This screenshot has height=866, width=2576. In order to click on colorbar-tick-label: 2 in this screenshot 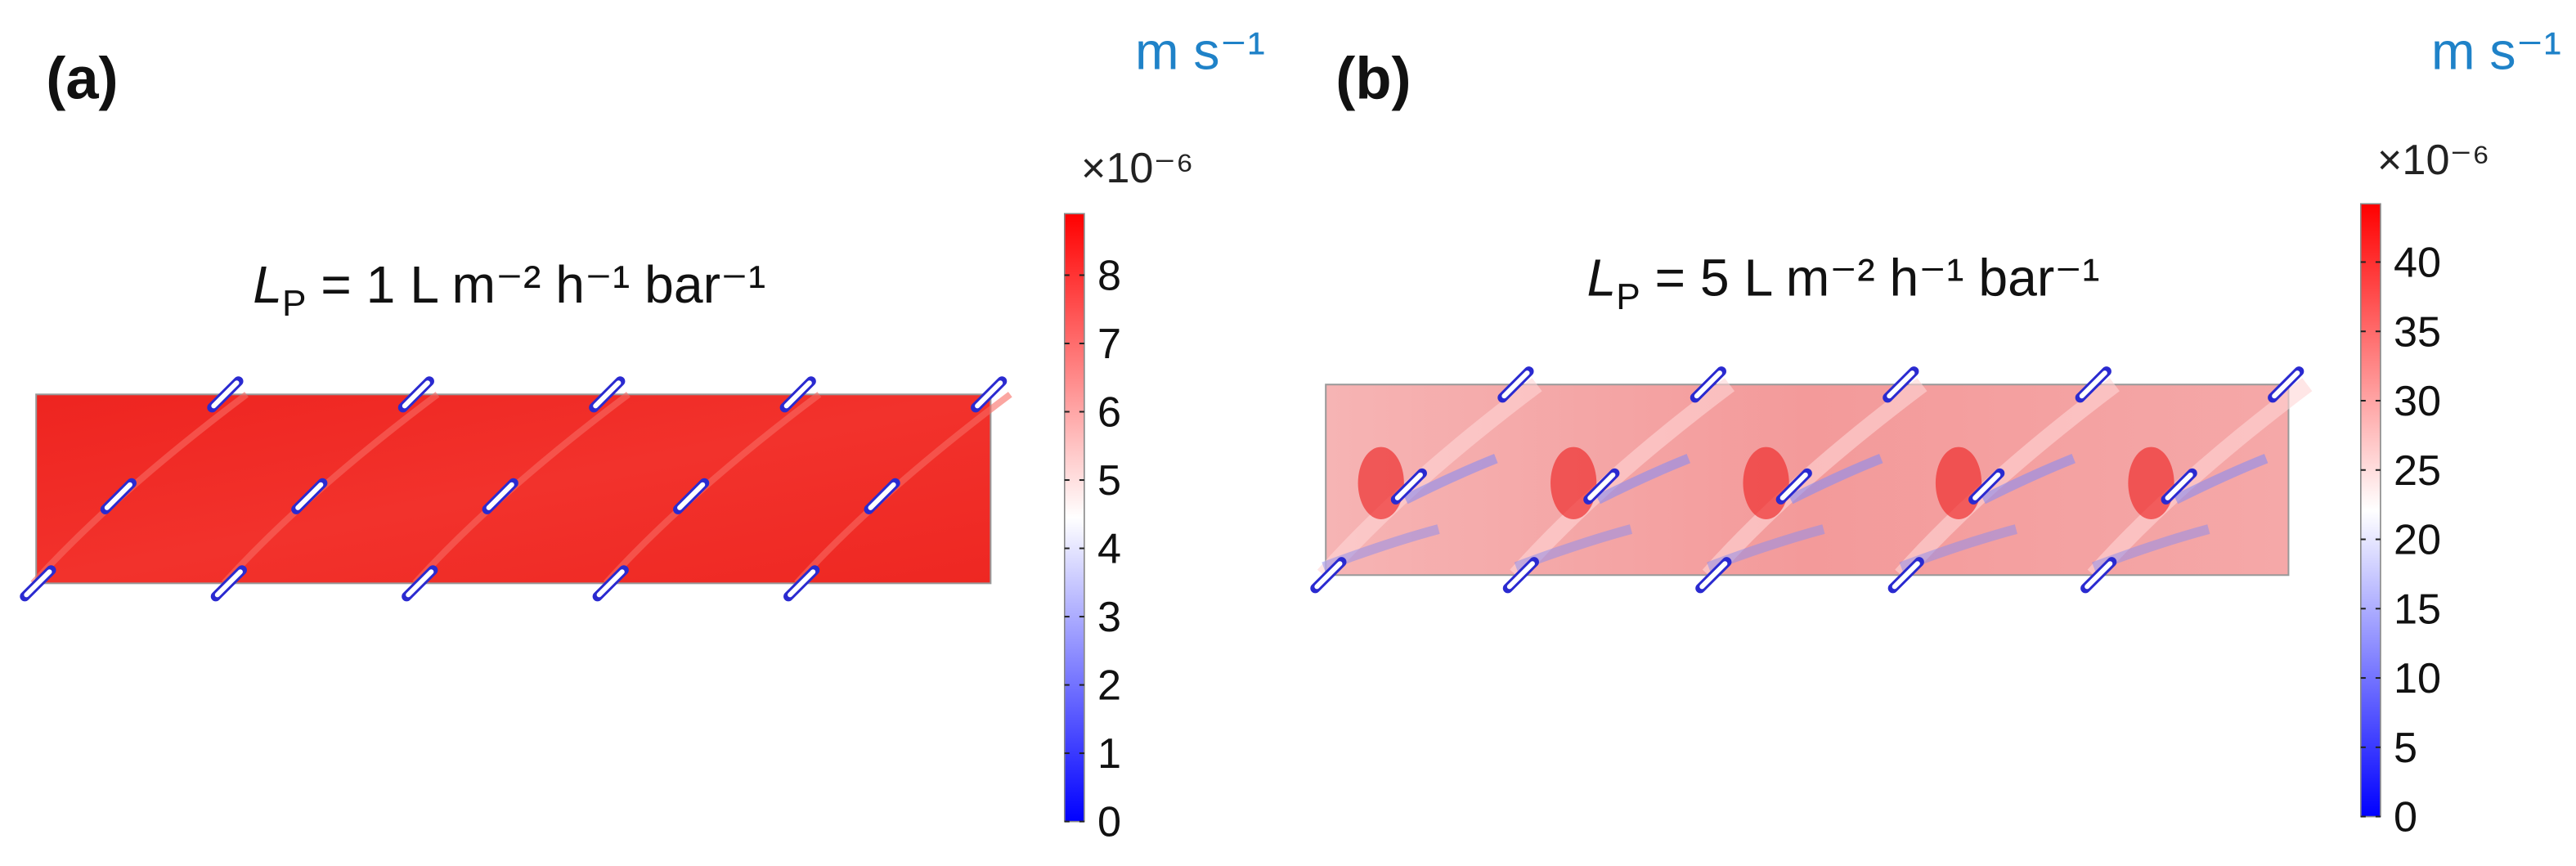, I will do `click(1109, 686)`.